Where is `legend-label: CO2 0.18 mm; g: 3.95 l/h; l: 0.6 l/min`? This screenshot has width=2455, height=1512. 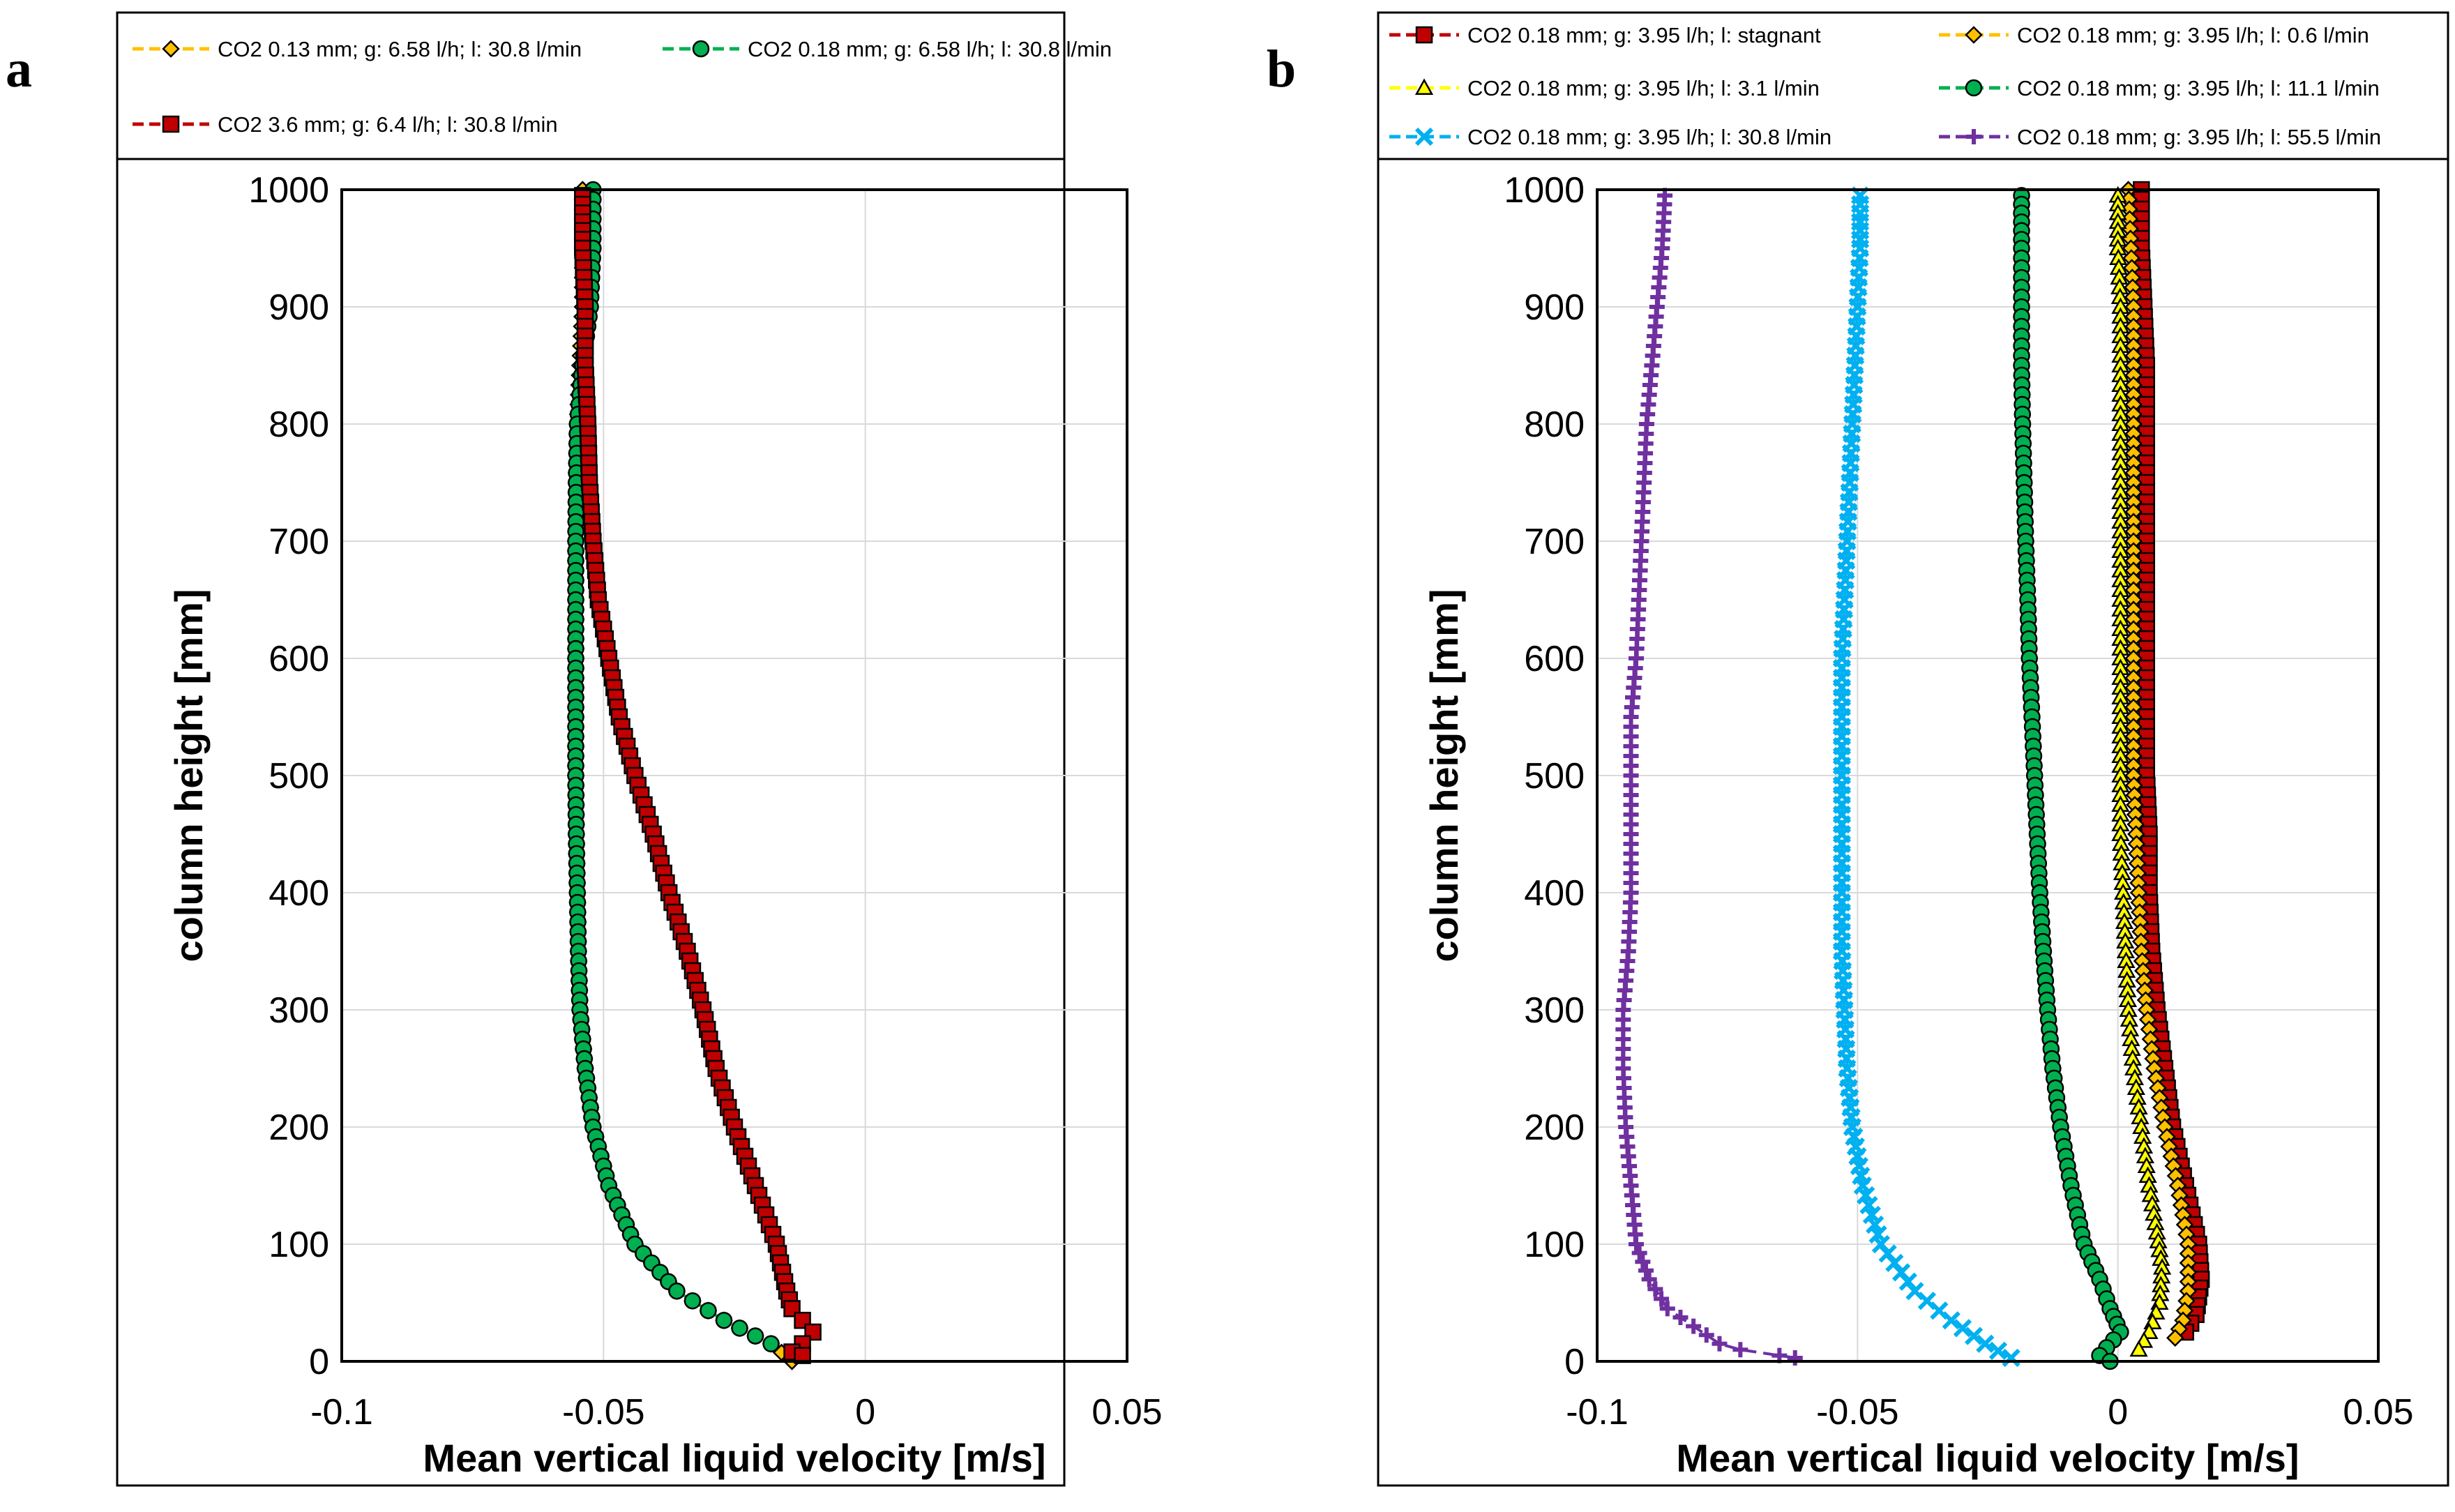
legend-label: CO2 0.18 mm; g: 3.95 l/h; l: 0.6 l/min is located at coordinates (2193, 35).